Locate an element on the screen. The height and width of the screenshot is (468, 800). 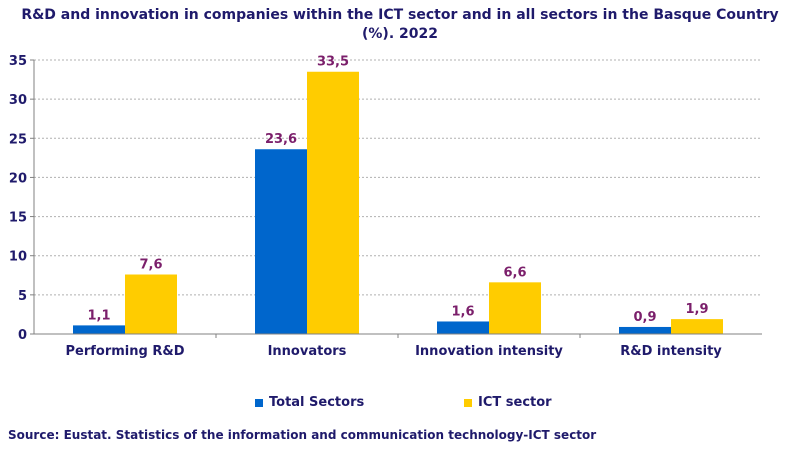
data-label: 7,6 is located at coordinates (150, 265).